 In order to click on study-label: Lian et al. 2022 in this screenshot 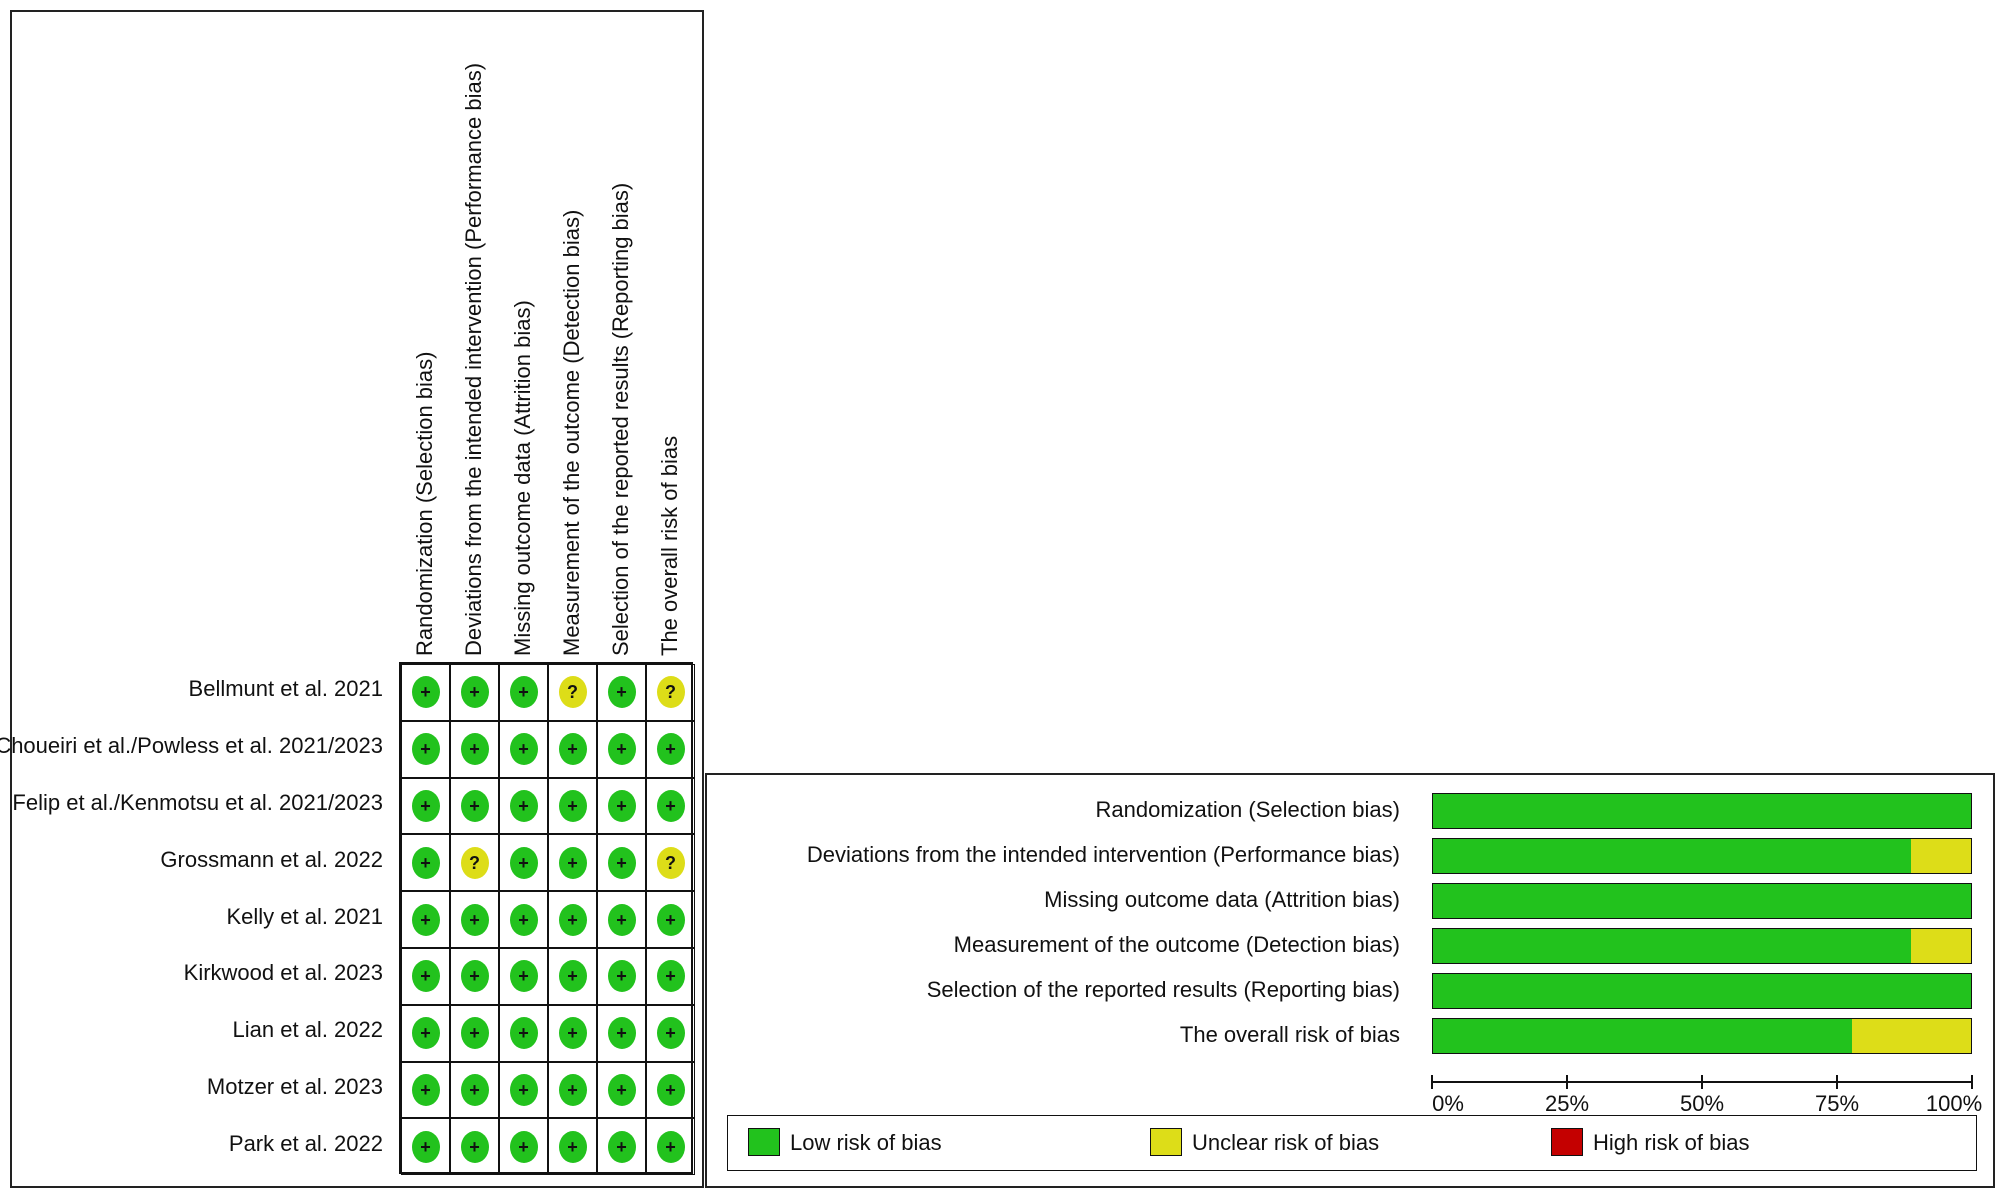, I will do `click(307, 1030)`.